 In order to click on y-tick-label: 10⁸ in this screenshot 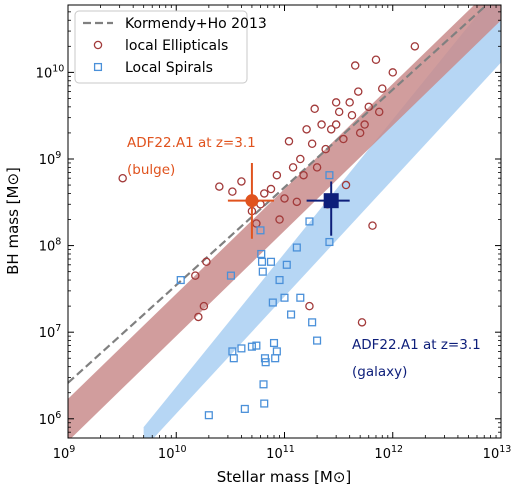, I will do `click(50, 246)`.